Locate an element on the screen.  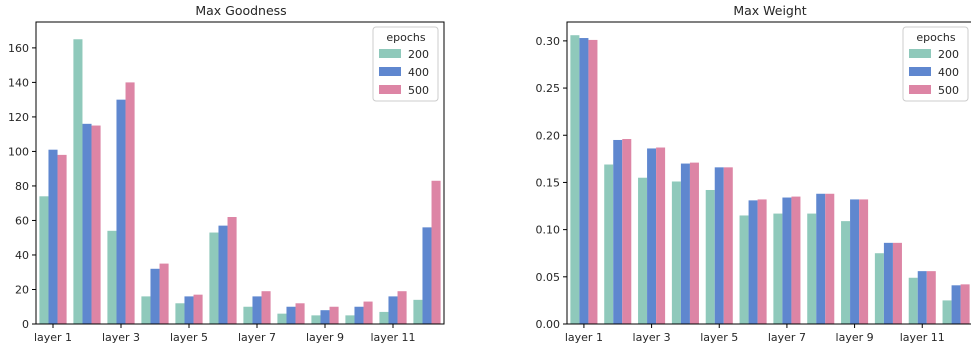
chart-title: Max Weight is located at coordinates (769, 10).